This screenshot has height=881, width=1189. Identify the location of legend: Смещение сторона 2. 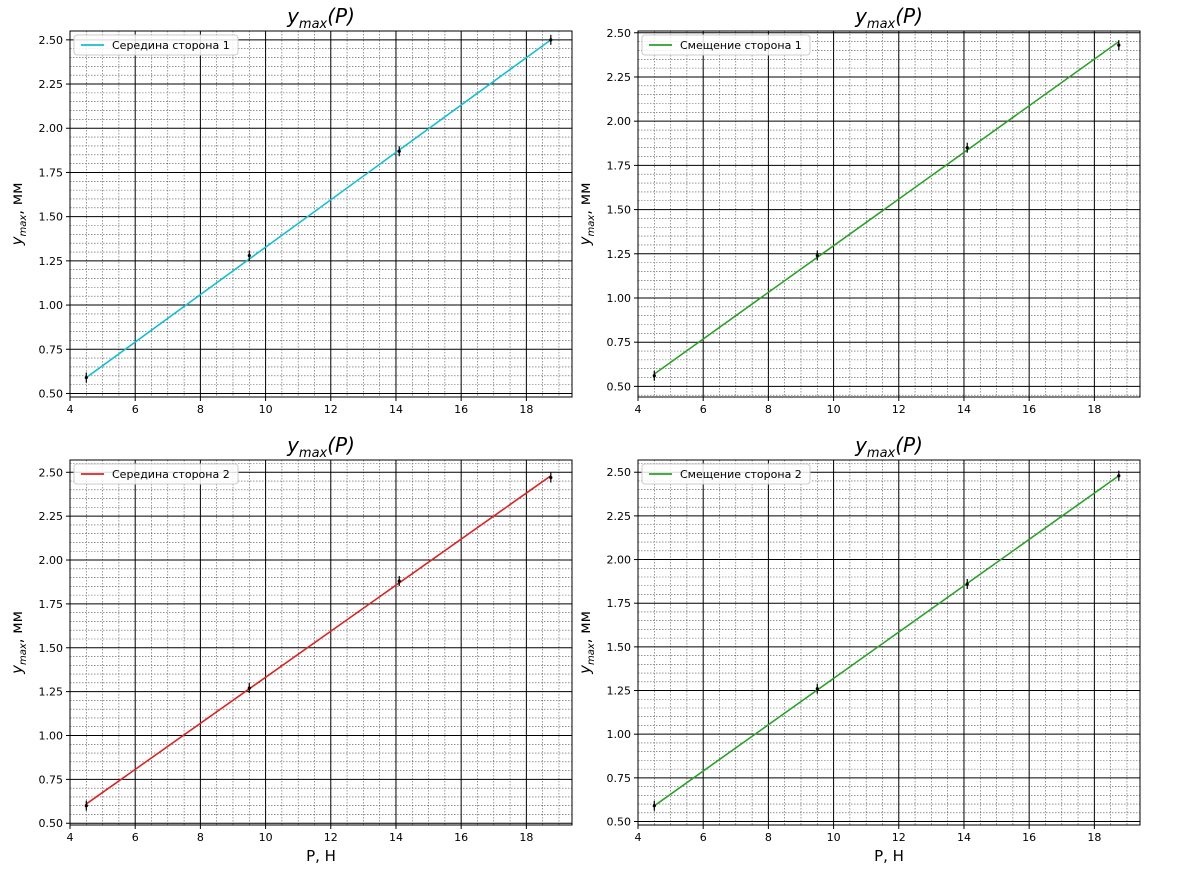
(726, 474).